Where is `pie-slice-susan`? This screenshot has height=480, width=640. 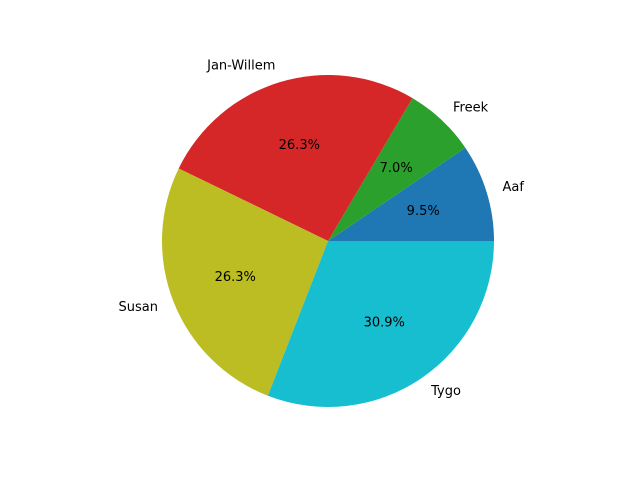
pie-slice-susan is located at coordinates (245, 282).